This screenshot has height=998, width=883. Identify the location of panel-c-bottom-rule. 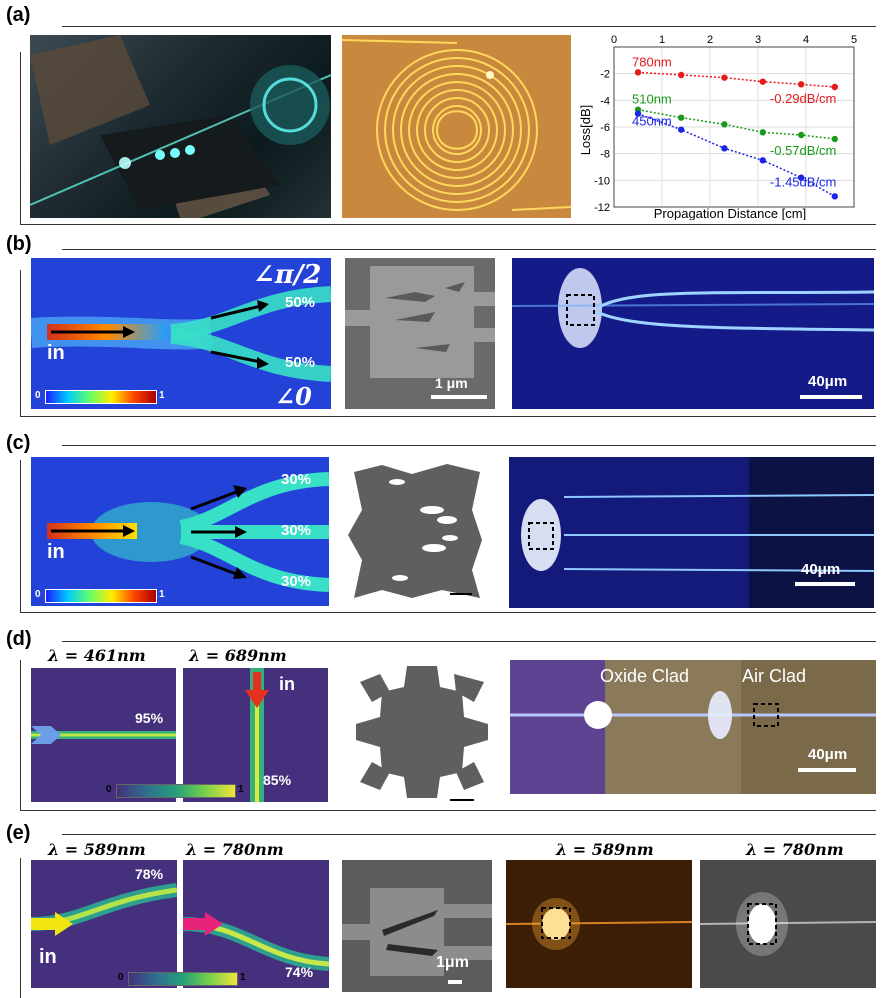
(448, 612).